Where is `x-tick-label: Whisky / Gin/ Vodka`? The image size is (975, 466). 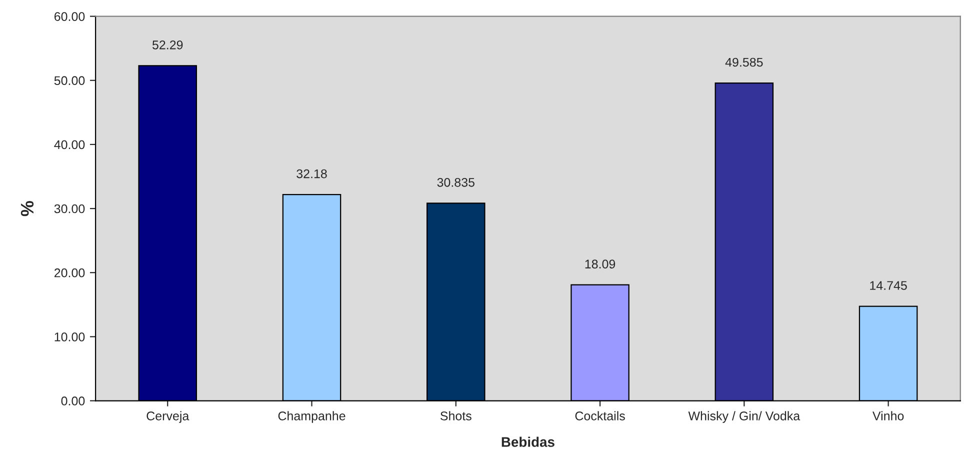 x-tick-label: Whisky / Gin/ Vodka is located at coordinates (744, 417).